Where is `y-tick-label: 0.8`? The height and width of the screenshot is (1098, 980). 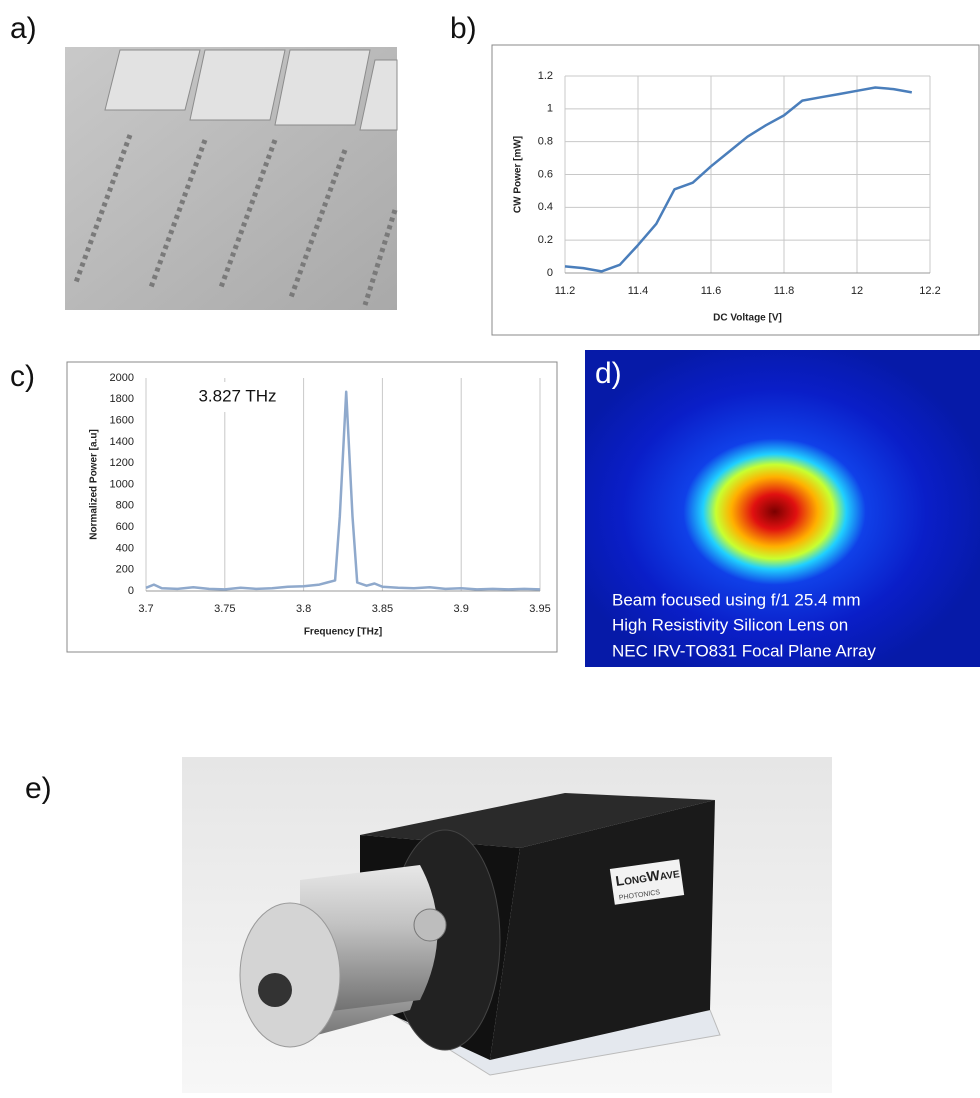 y-tick-label: 0.8 is located at coordinates (545, 142).